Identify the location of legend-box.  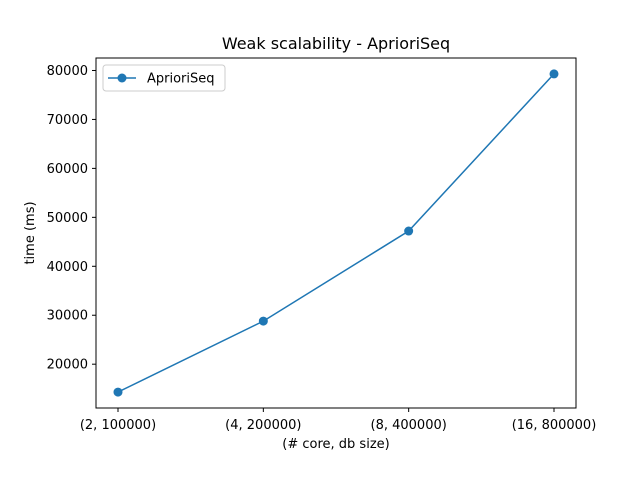
(164, 78).